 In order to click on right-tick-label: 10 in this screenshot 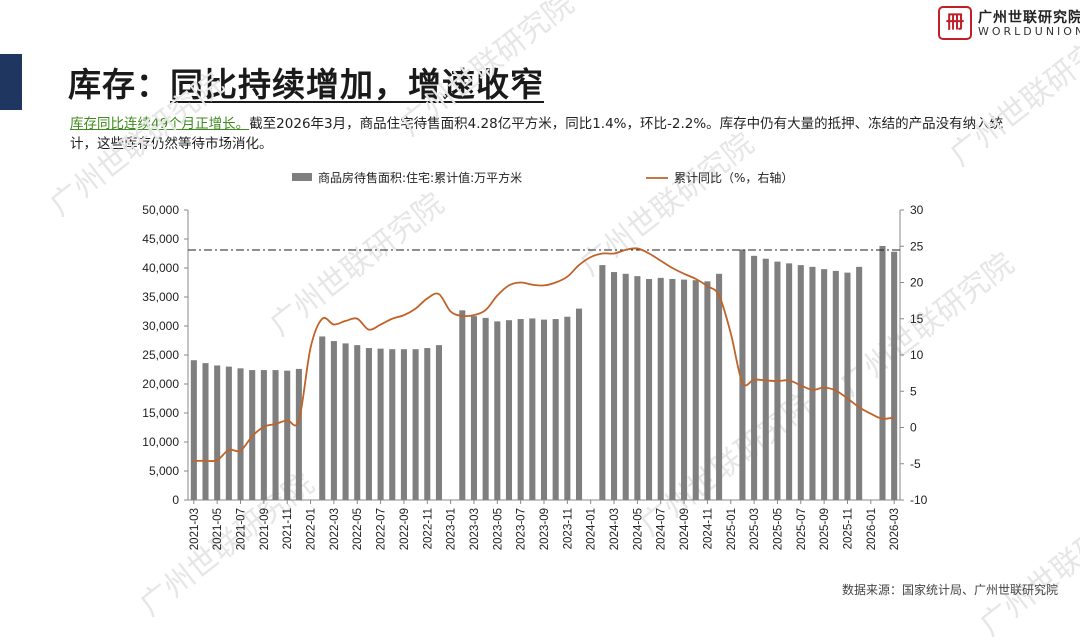, I will do `click(917, 355)`.